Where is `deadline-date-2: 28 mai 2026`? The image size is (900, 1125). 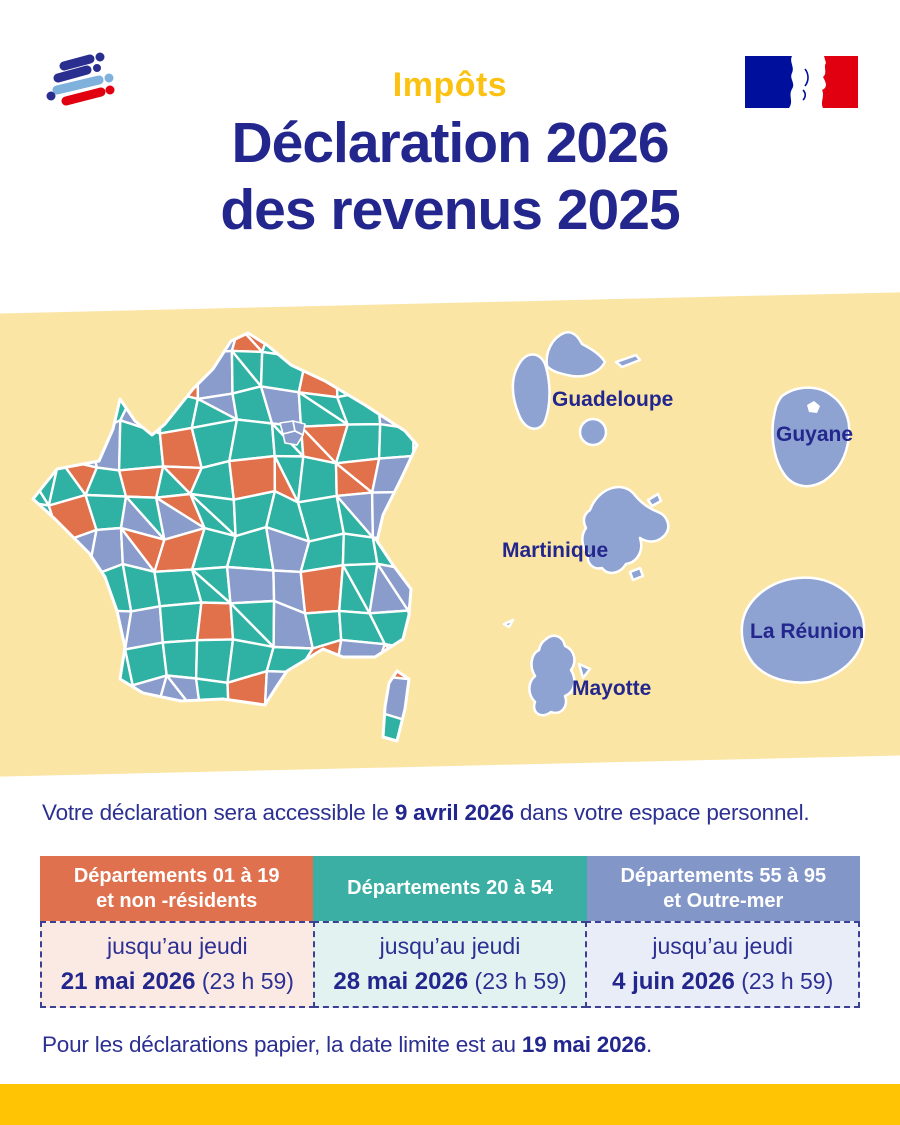
deadline-date-2: 28 mai 2026 is located at coordinates (401, 981).